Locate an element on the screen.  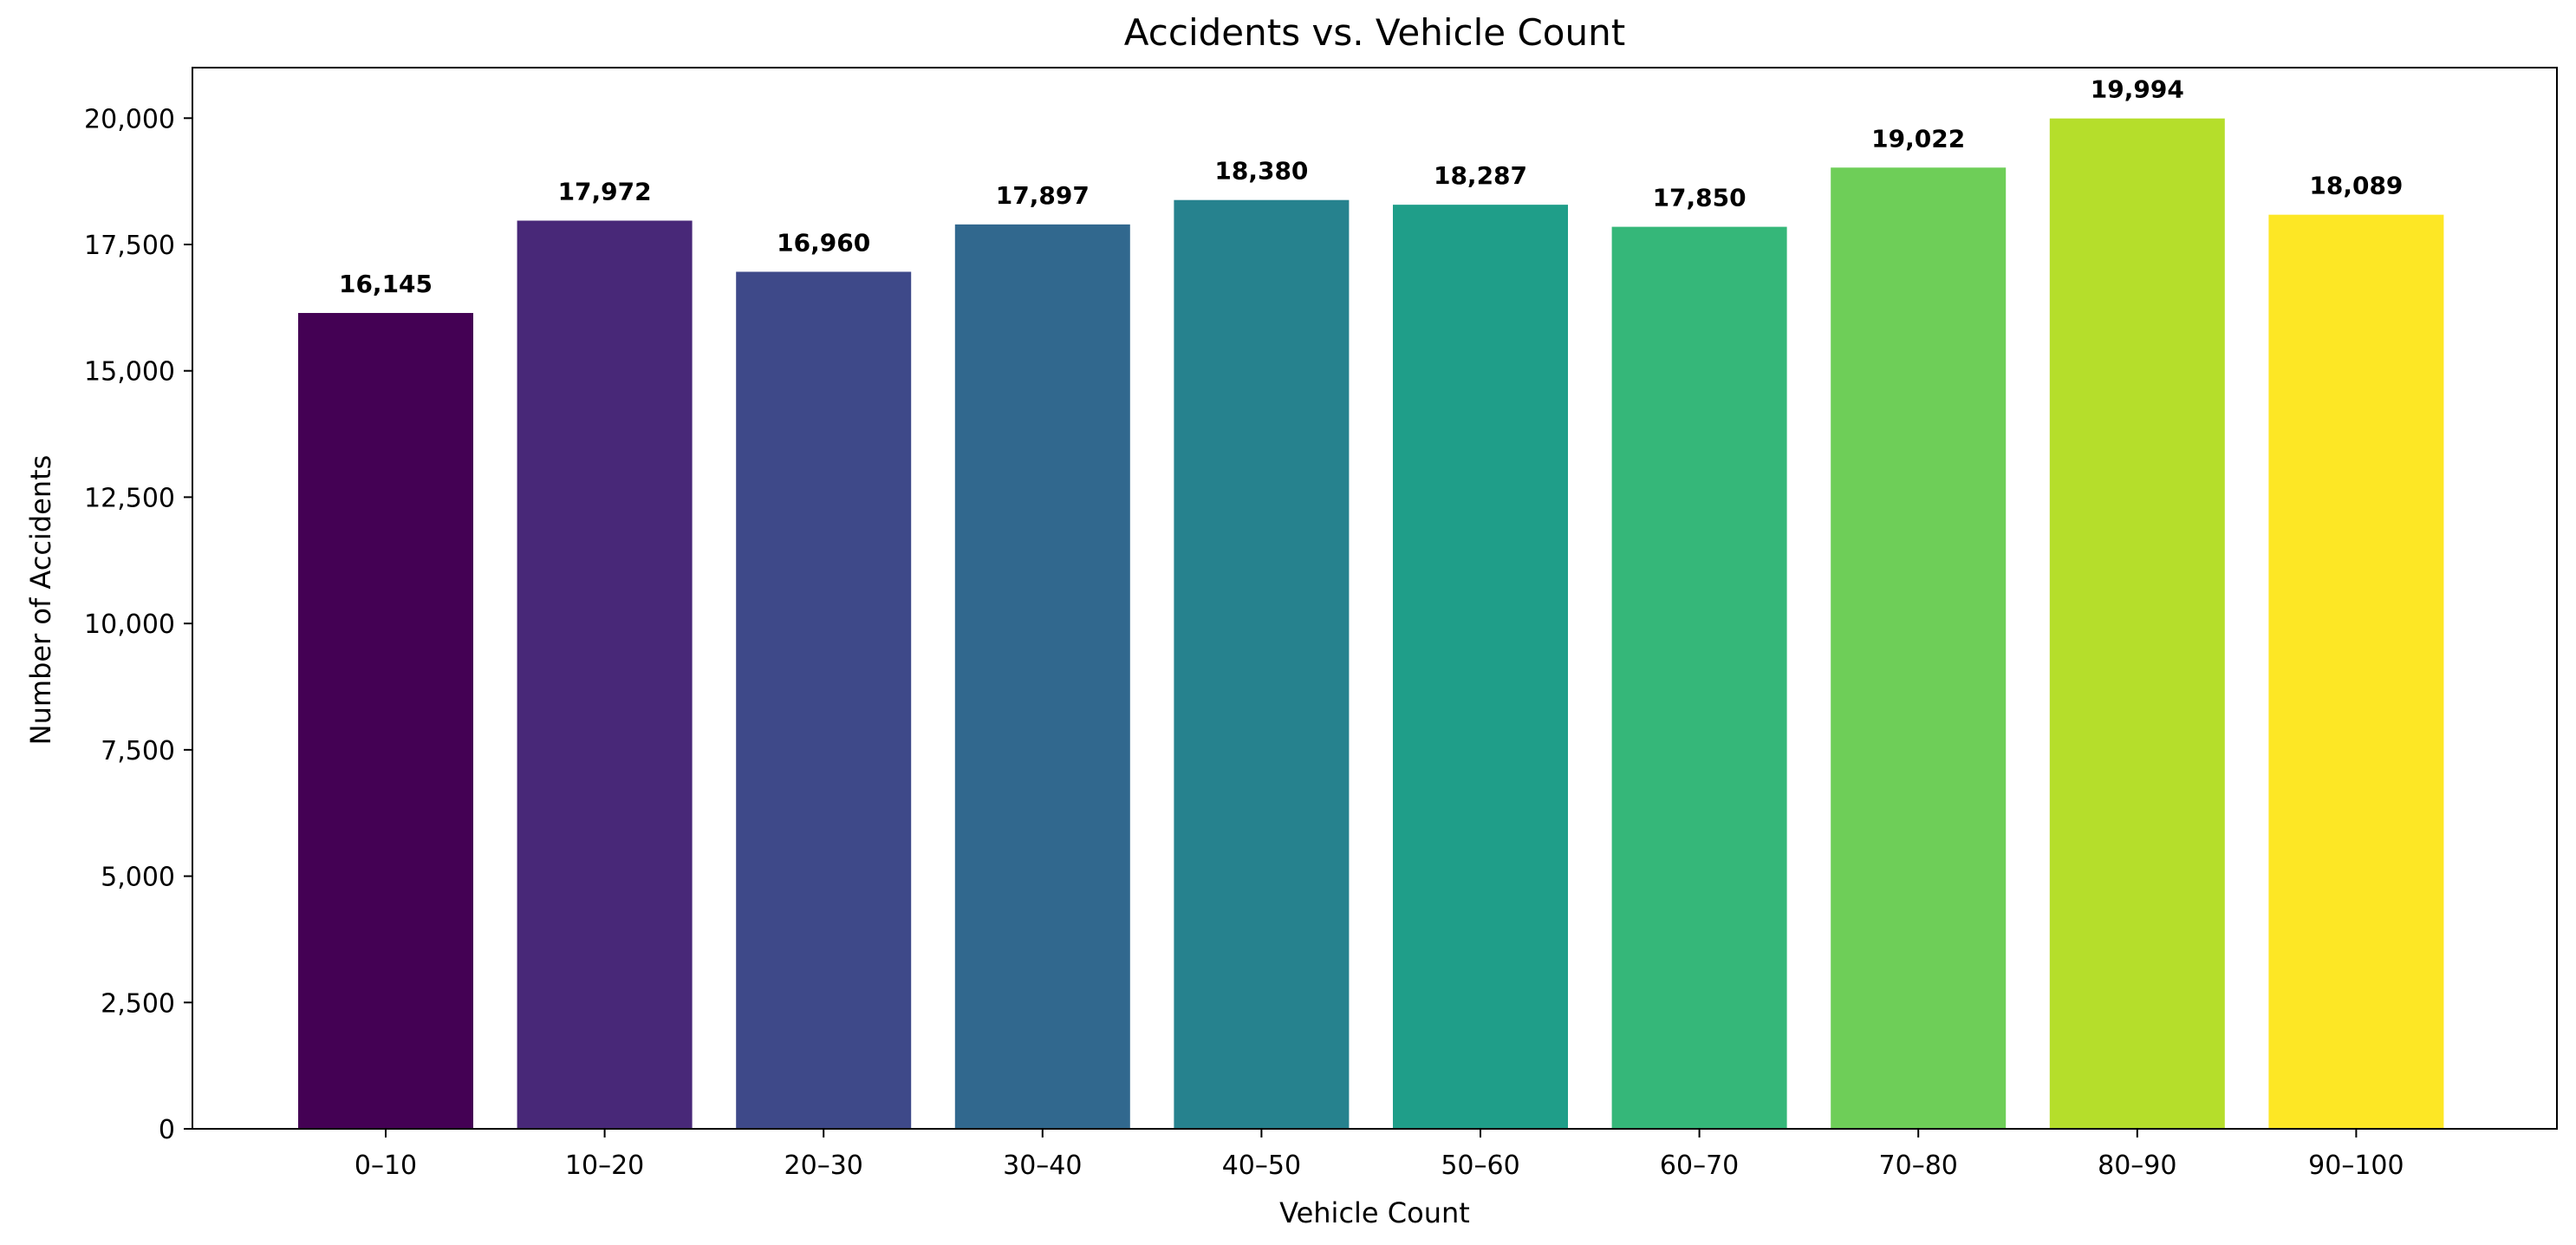
y-tick-label-8: 20,000 is located at coordinates (129, 119).